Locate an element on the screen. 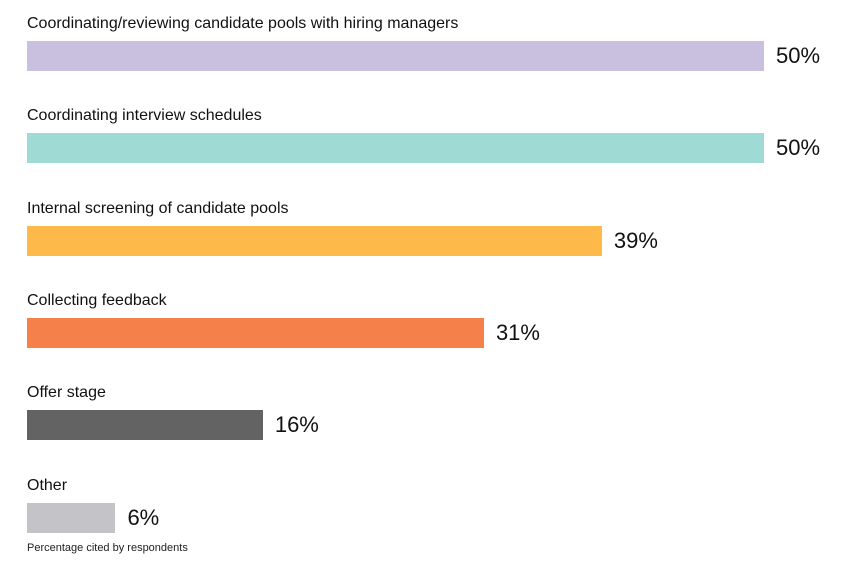  value-label: 6% is located at coordinates (143, 517).